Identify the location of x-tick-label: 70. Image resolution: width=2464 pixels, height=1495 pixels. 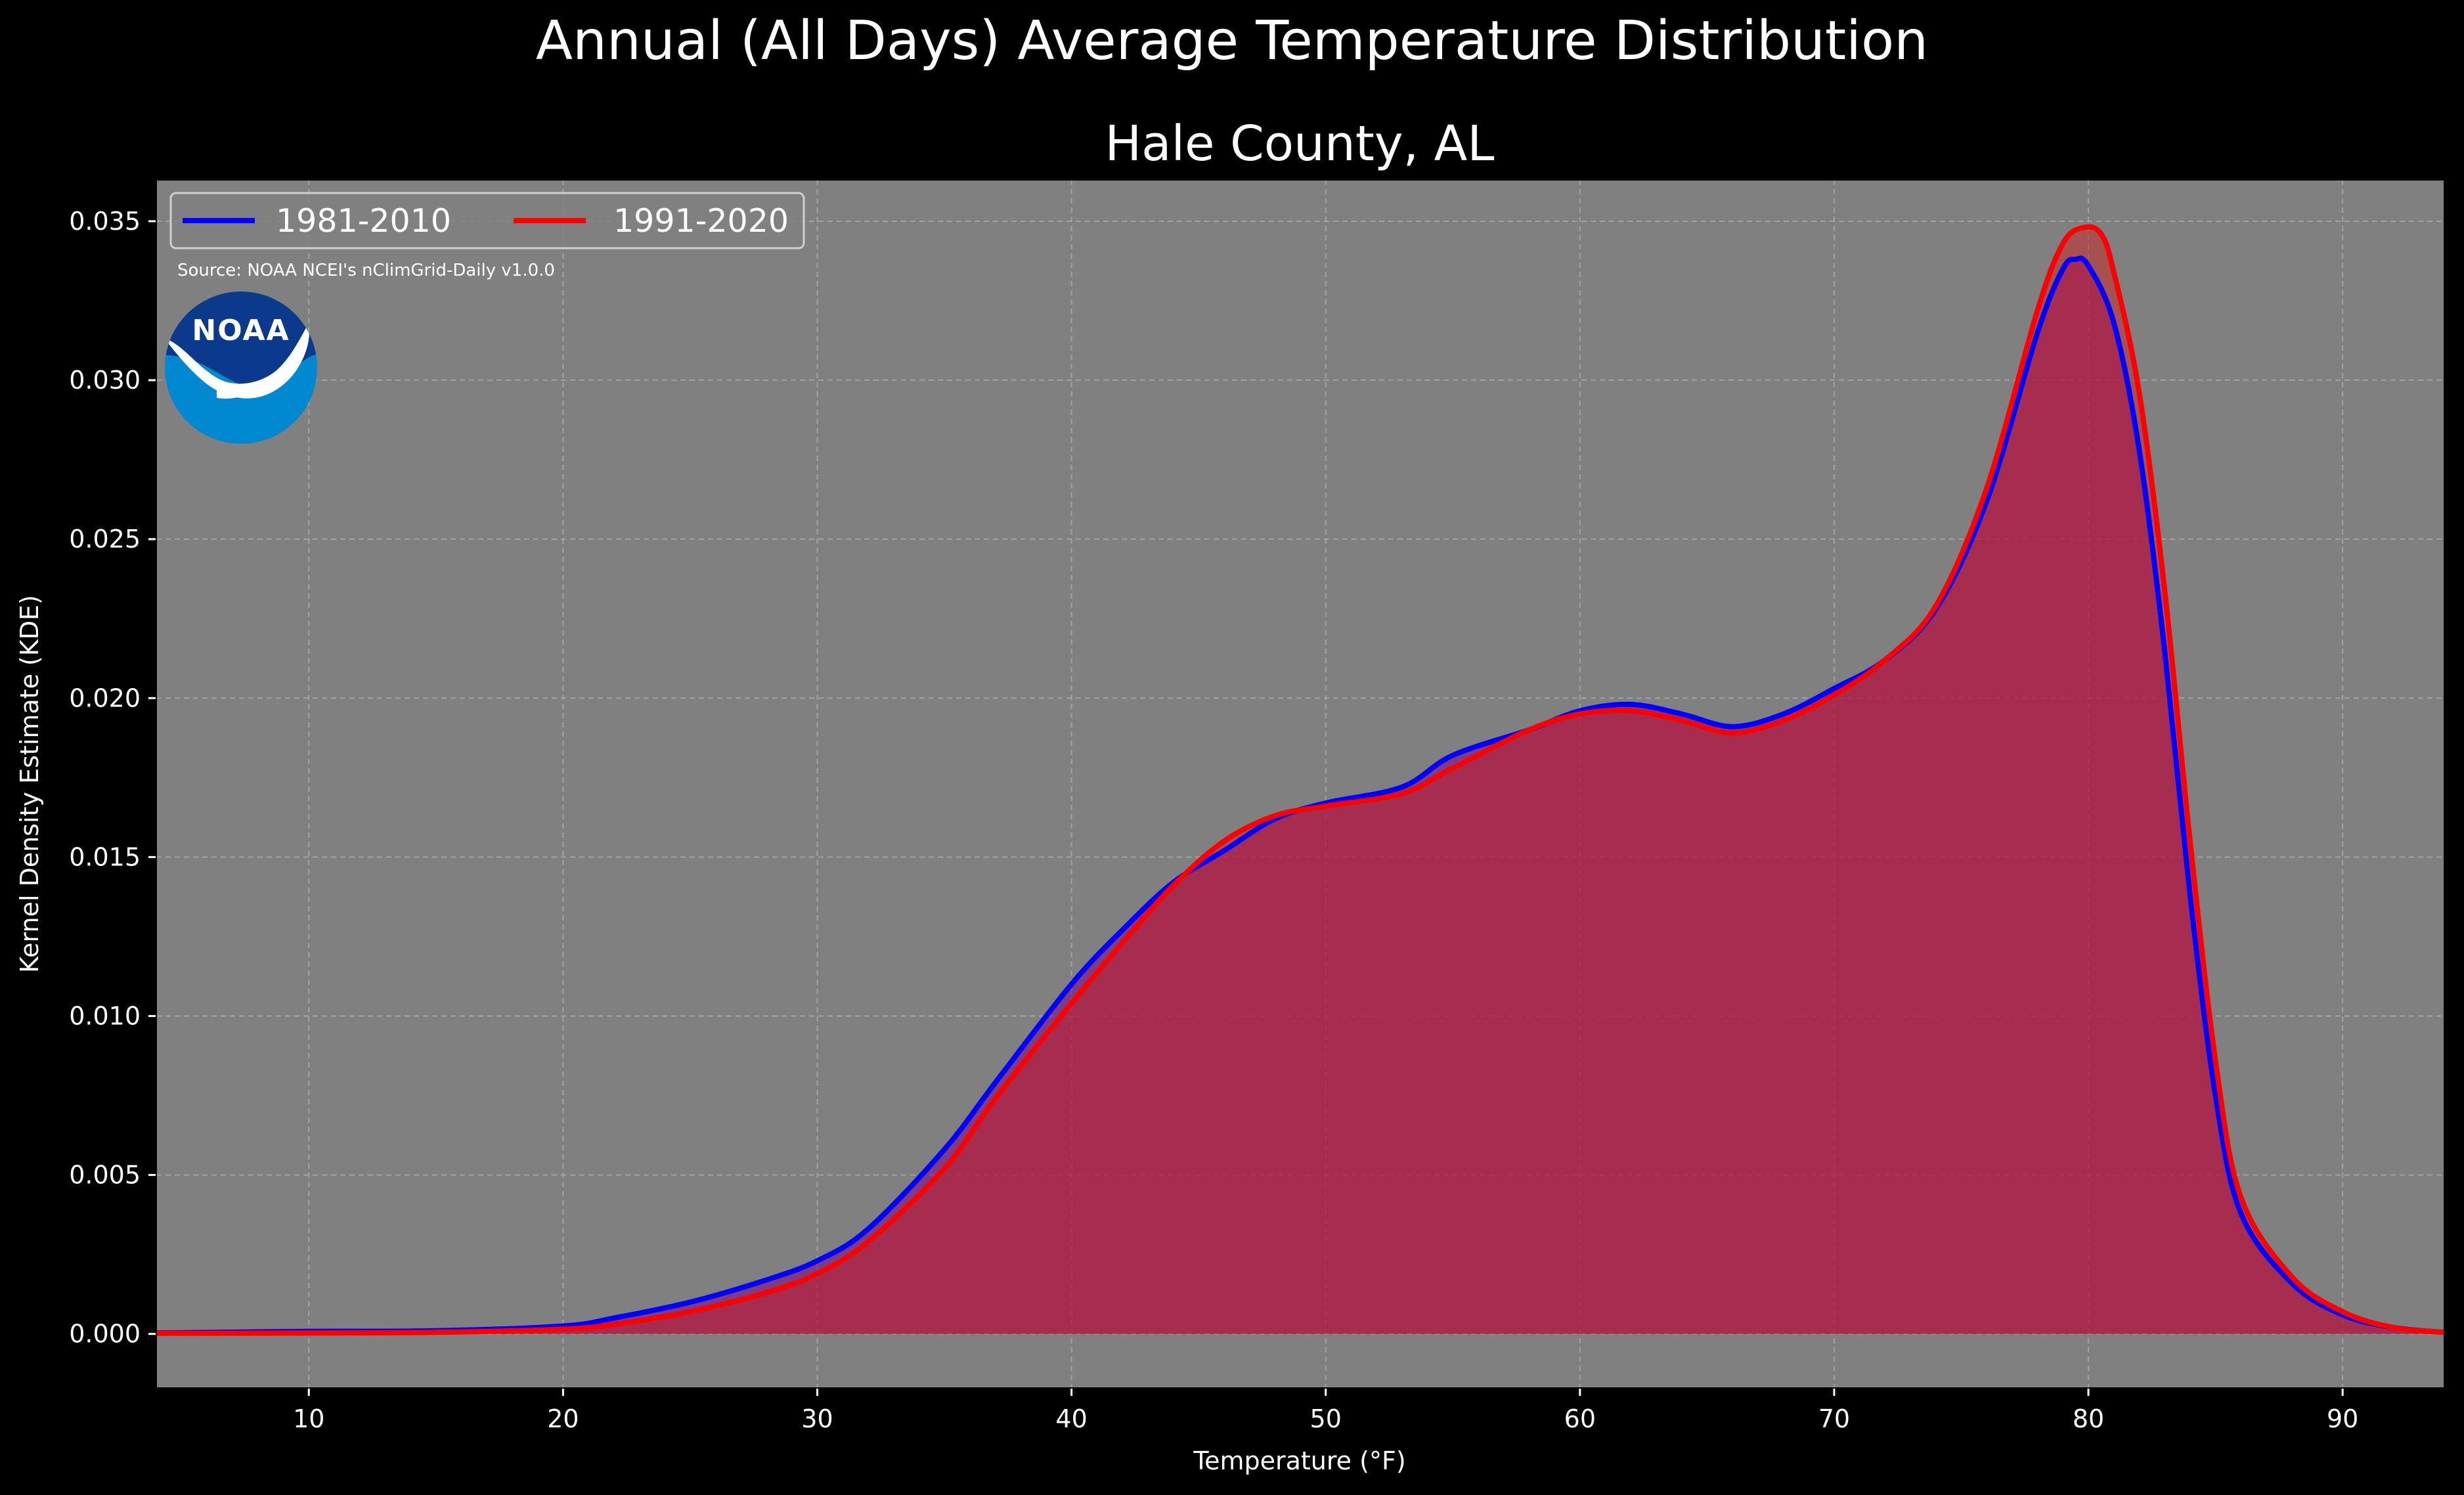
(1834, 1418).